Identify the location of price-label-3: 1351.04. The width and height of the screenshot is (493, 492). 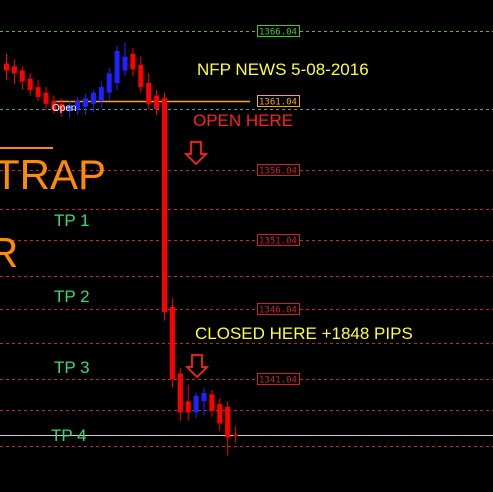
(278, 242).